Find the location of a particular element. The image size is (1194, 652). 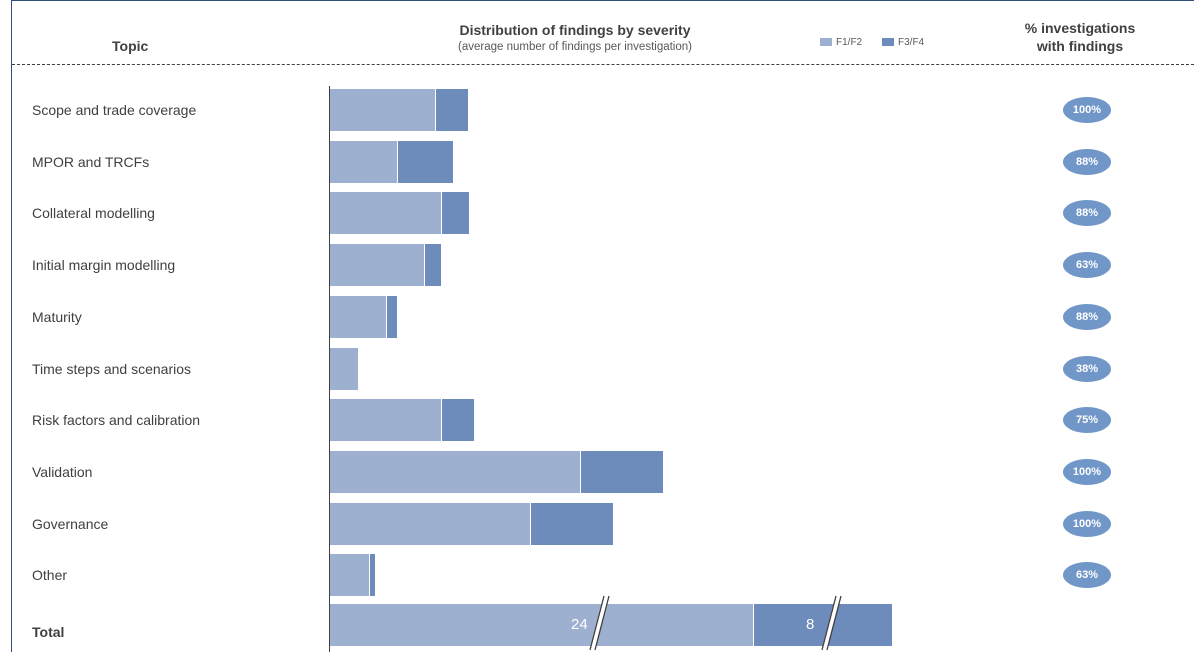

bar-risk-factors-and-calibration-f1f2 is located at coordinates (385, 420).